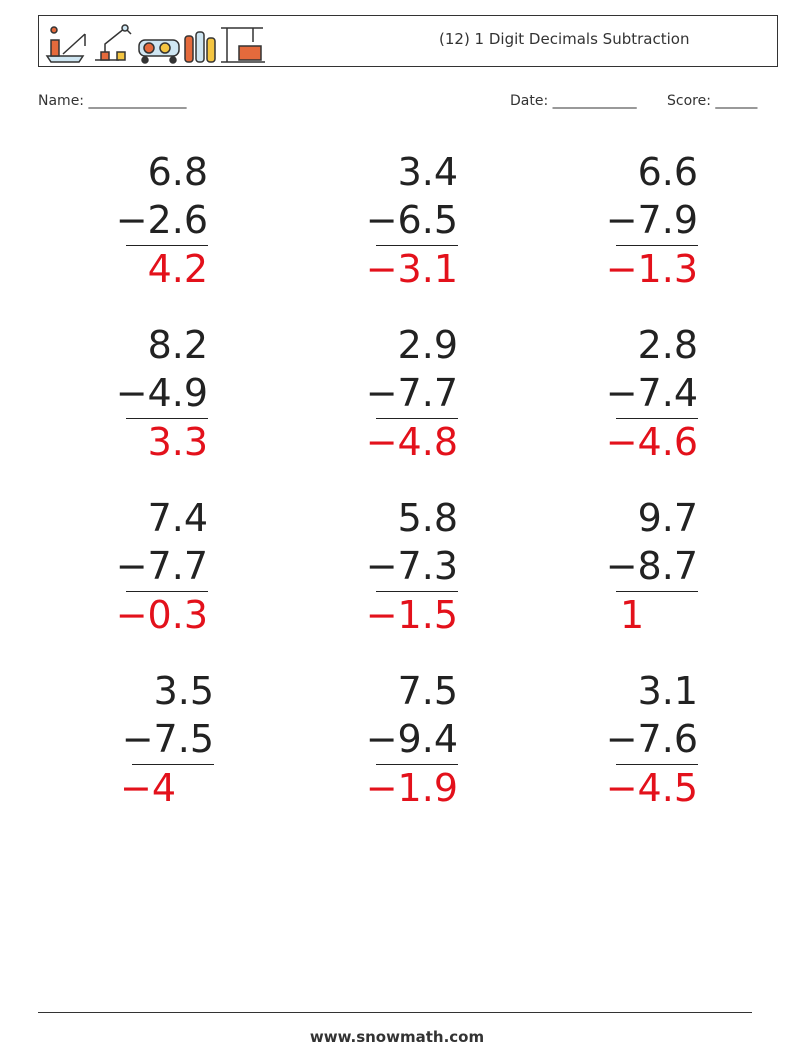  I want to click on answer: −4.8, so click(411, 442).